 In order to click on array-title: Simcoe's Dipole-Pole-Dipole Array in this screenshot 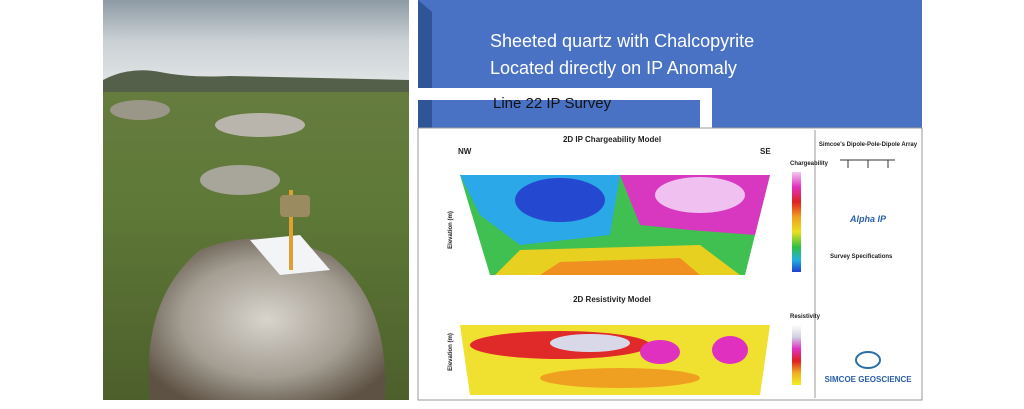, I will do `click(868, 145)`.